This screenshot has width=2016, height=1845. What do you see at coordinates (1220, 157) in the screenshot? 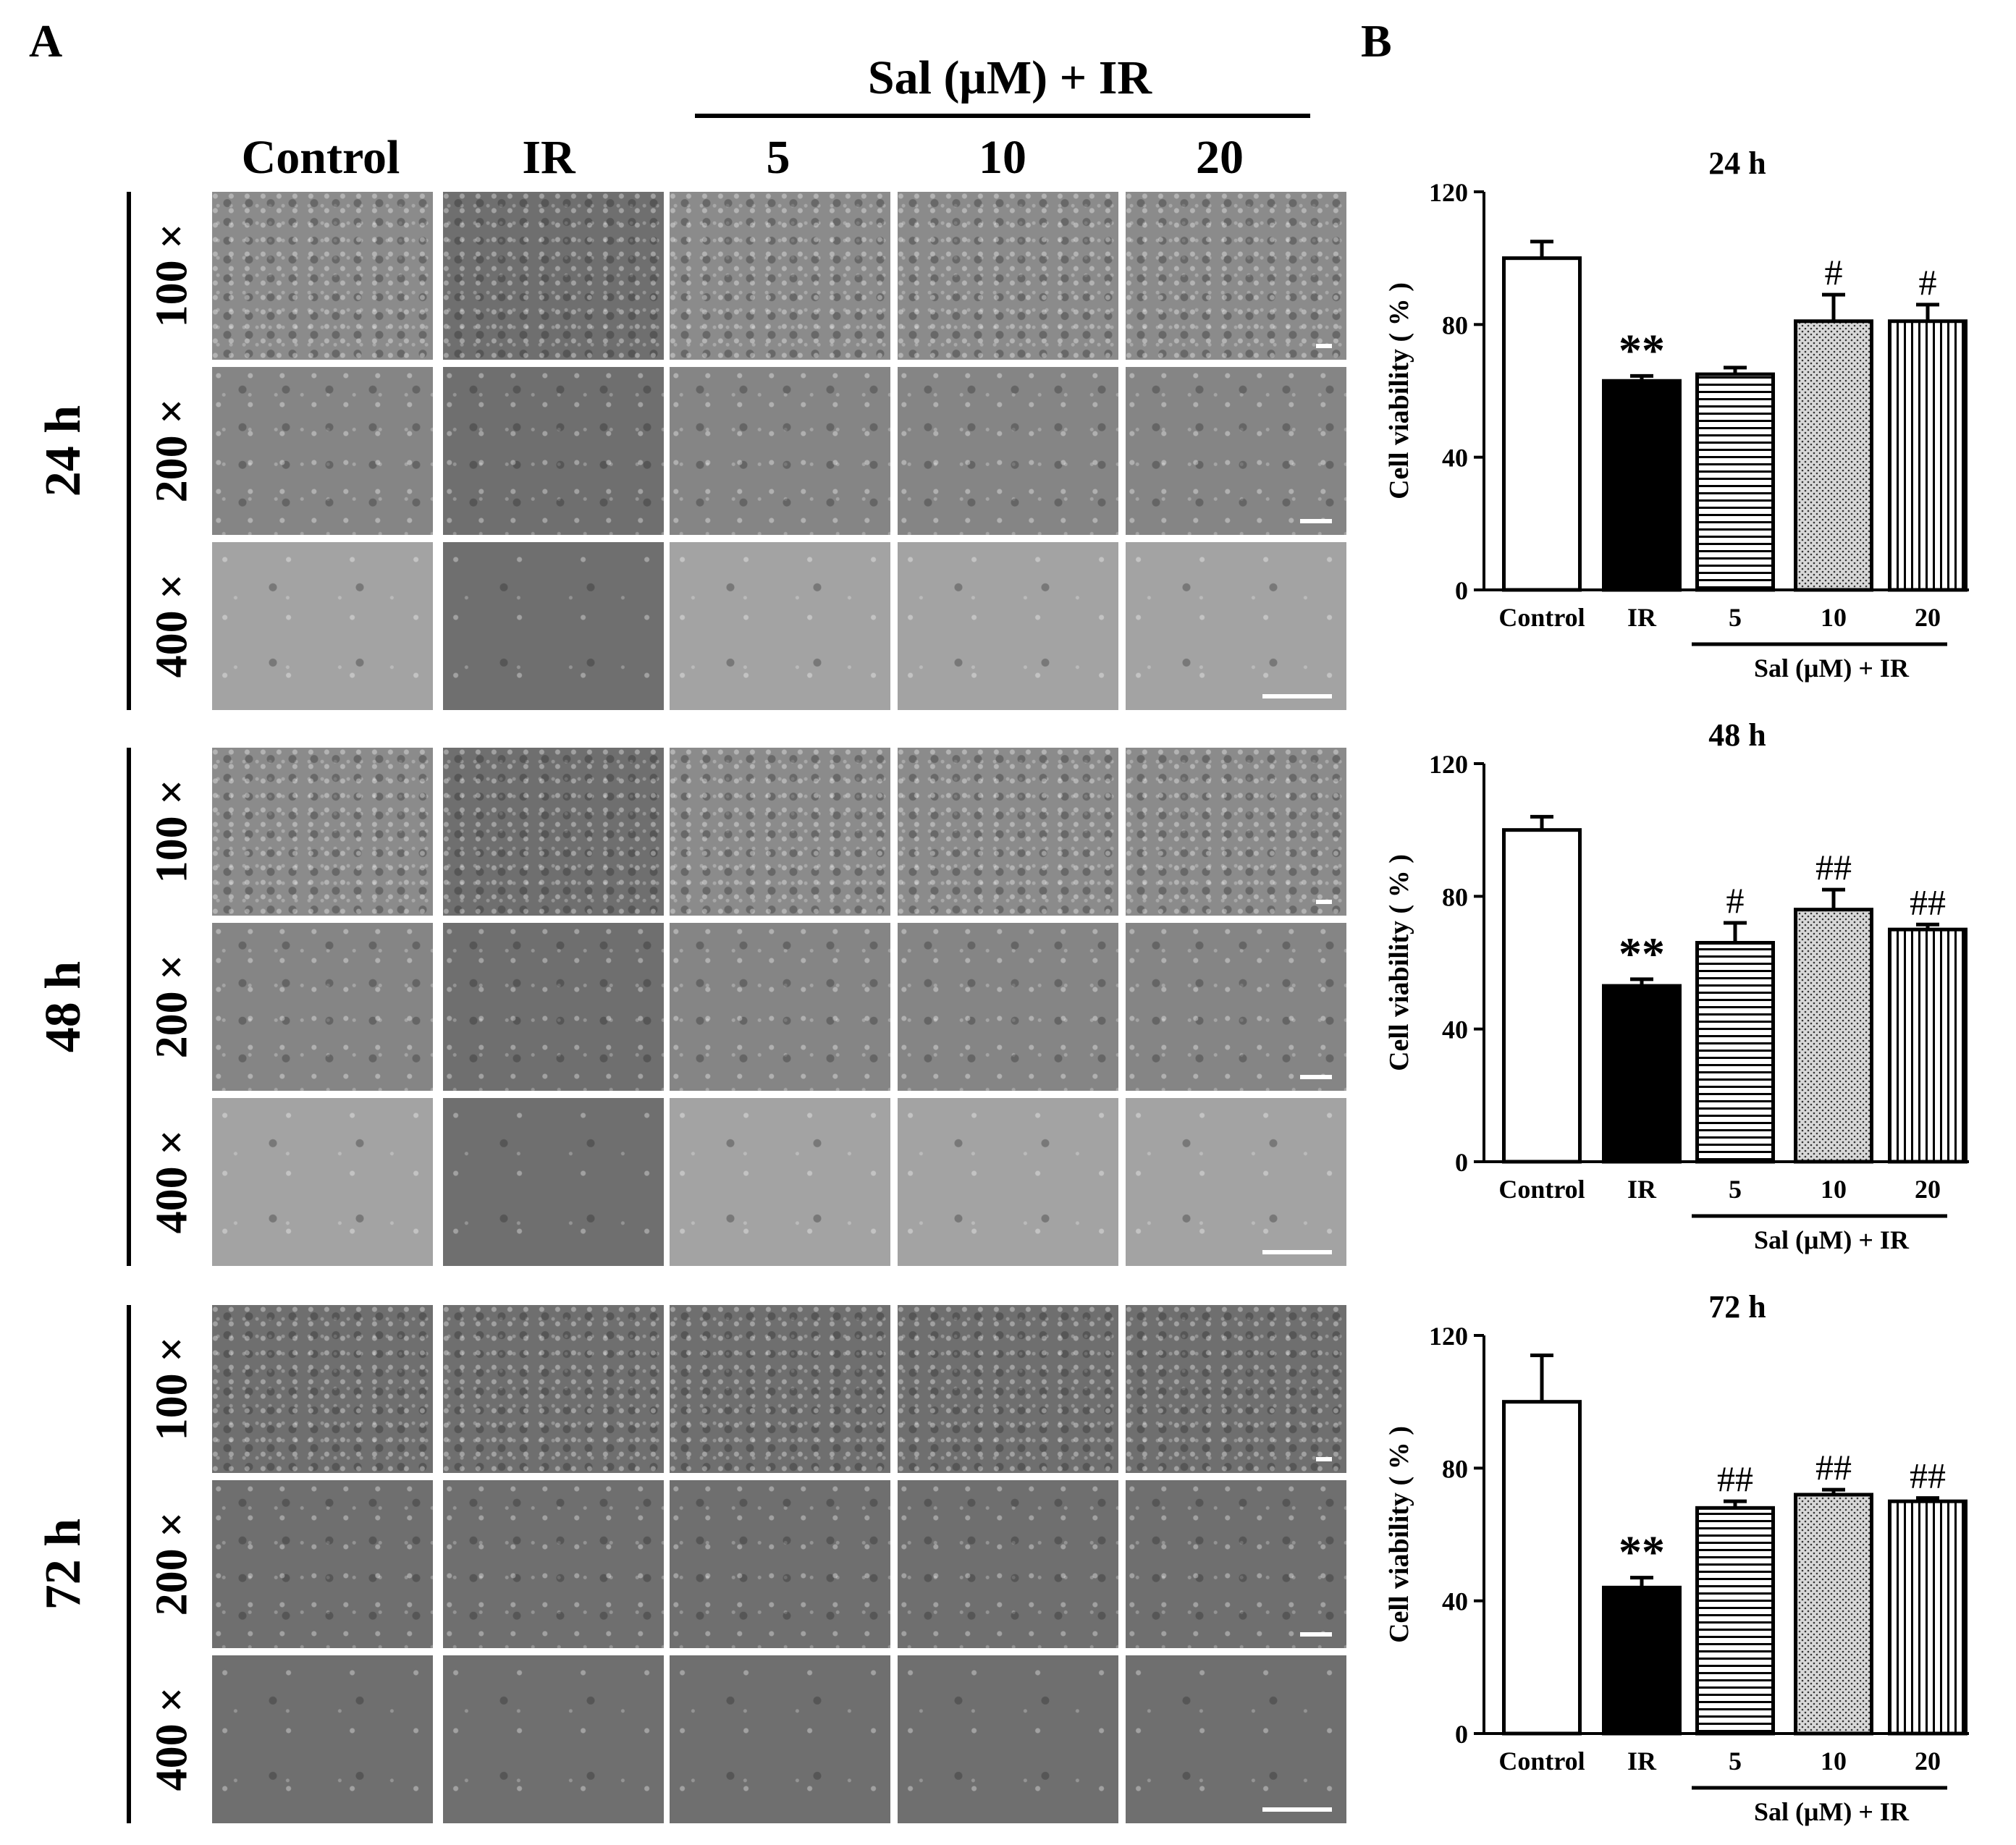
I see `col-head-20: 20` at bounding box center [1220, 157].